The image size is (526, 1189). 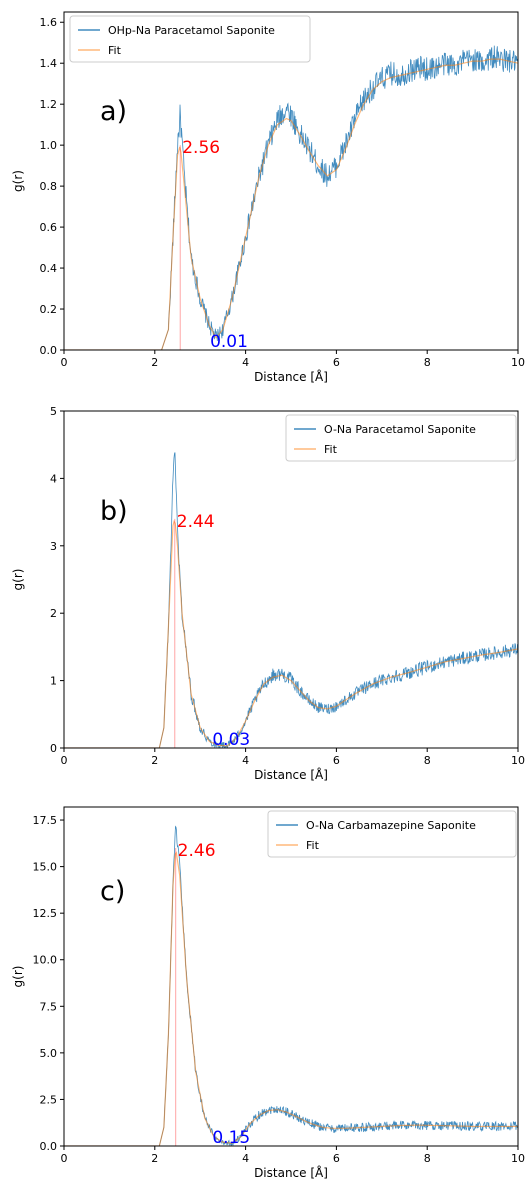 I want to click on y-tick-label: 12.5, so click(x=45, y=913).